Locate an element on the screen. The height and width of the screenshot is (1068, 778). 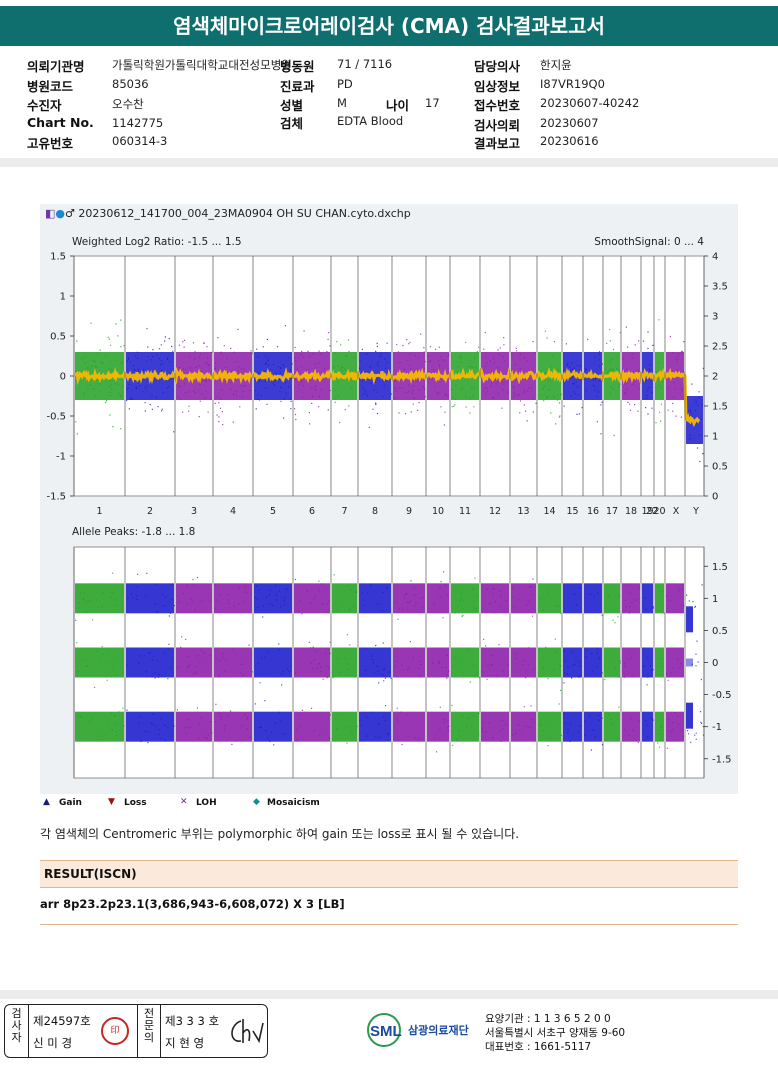
legend-gain: Gain is located at coordinates (70, 803).